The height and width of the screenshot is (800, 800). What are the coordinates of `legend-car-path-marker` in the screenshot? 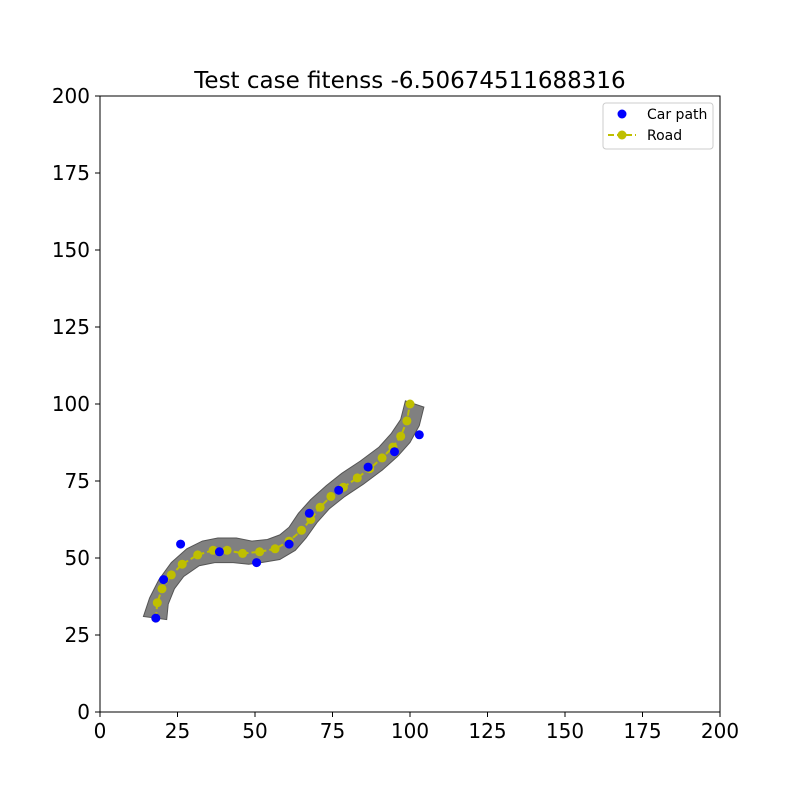 It's located at (622, 114).